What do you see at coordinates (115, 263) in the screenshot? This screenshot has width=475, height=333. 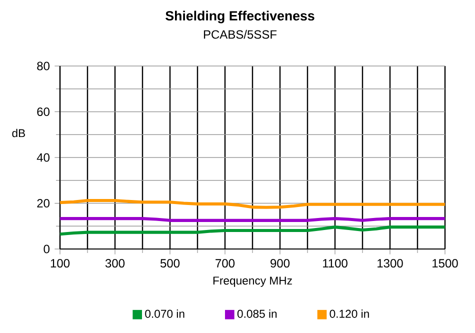 I see `x-tick-label: 300` at bounding box center [115, 263].